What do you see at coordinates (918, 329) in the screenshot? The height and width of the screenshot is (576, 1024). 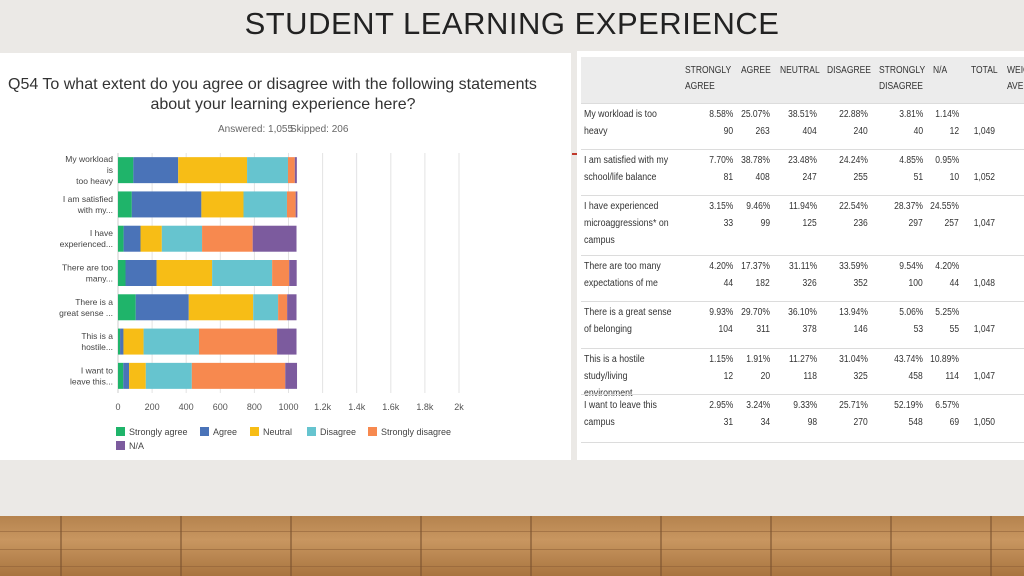 I see `count-cell: 53` at bounding box center [918, 329].